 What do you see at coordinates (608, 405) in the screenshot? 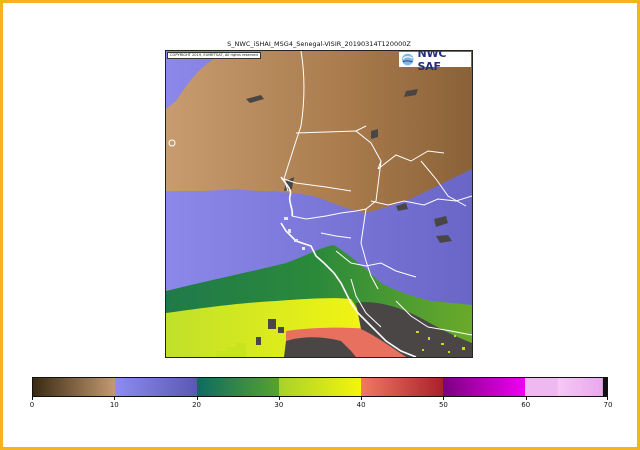
I see `colorbar-tick-label: 70` at bounding box center [608, 405].